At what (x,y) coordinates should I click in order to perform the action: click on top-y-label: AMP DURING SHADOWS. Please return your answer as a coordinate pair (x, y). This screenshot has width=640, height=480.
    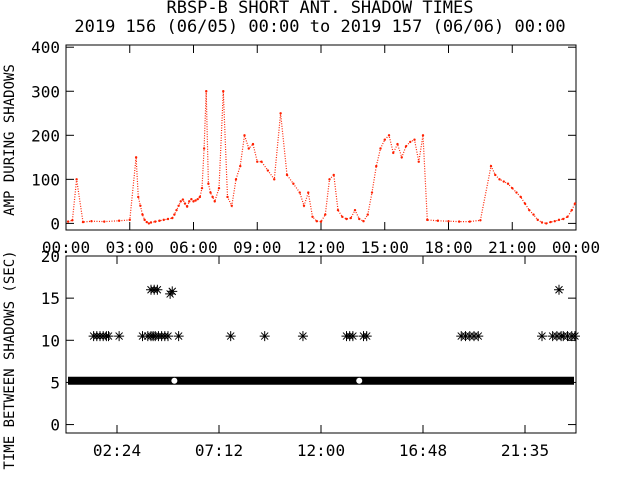
    Looking at the image, I should click on (10, 140).